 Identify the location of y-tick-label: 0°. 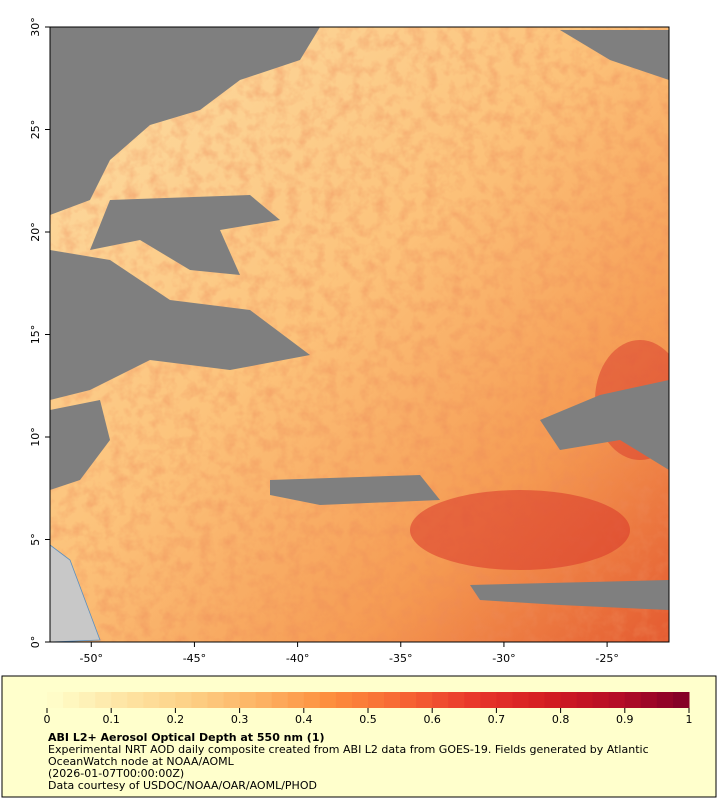
(35, 642).